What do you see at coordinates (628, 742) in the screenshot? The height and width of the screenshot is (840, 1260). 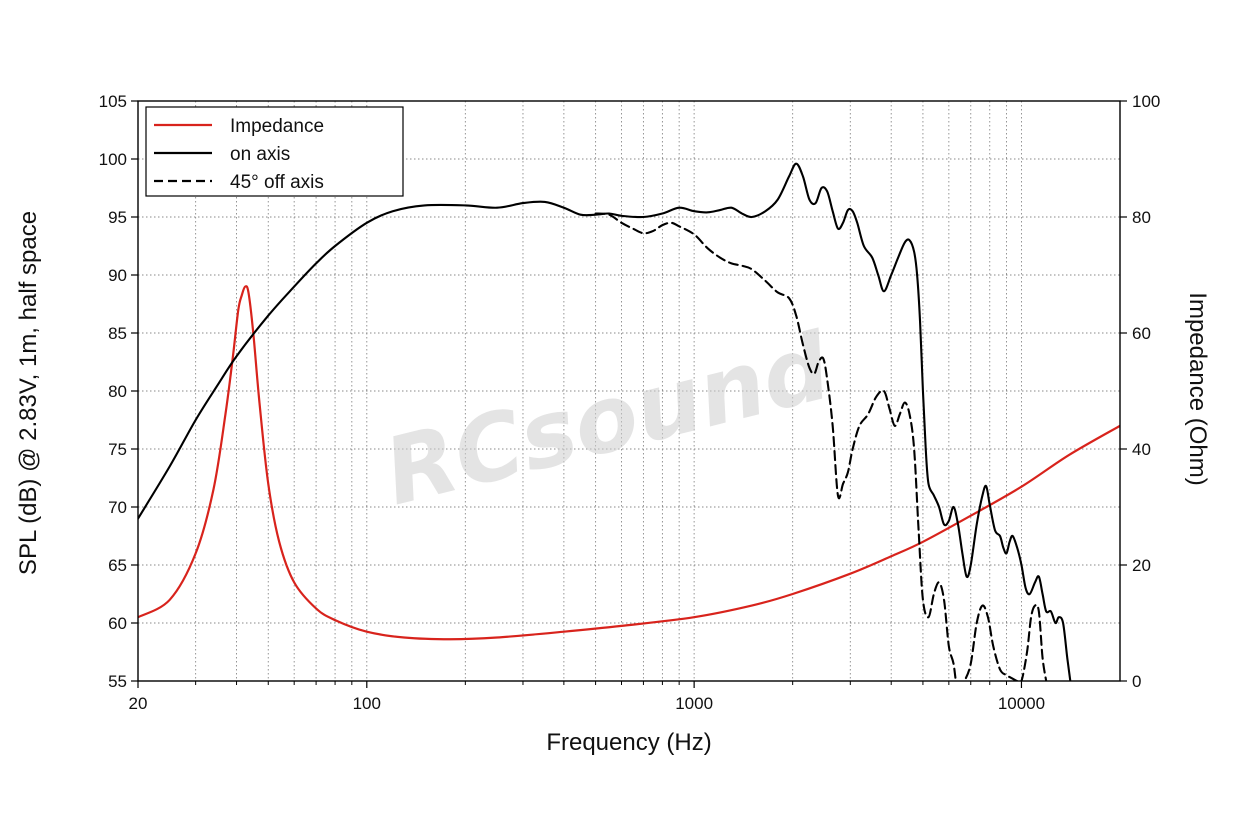 I see `x-axis-title: Frequency (Hz)` at bounding box center [628, 742].